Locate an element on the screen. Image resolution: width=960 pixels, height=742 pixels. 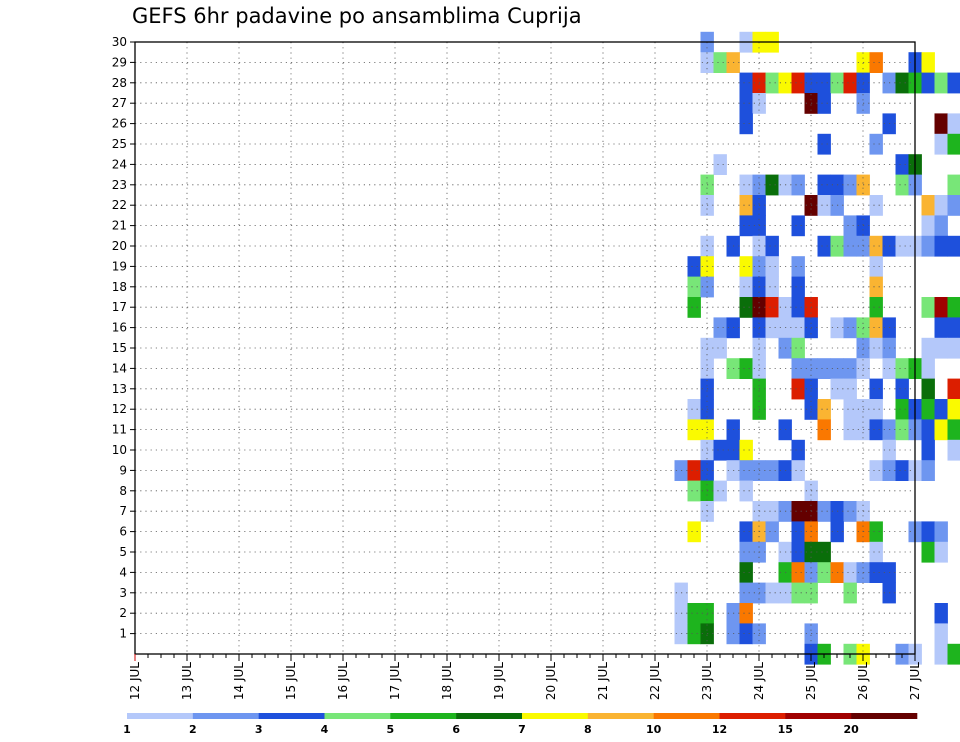
colorbar-label: 8 is located at coordinates (588, 729).